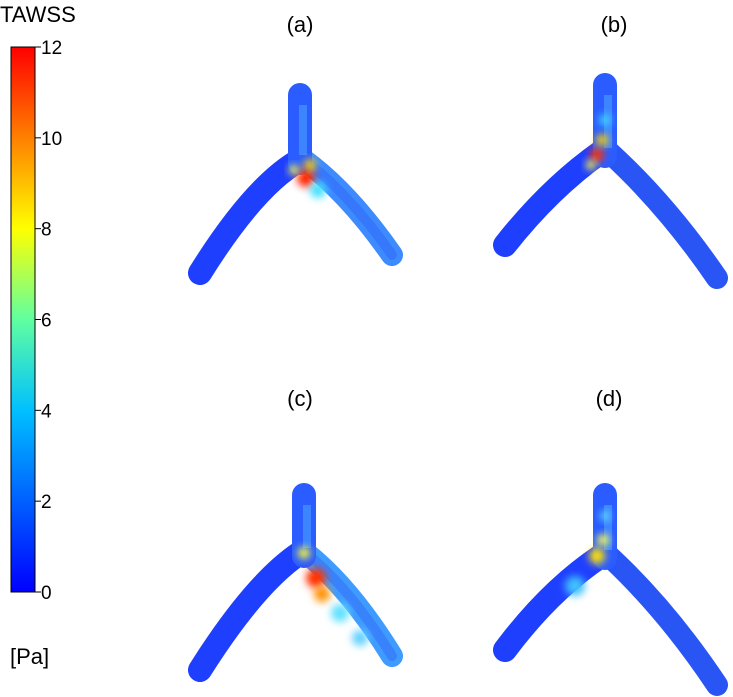  Describe the element at coordinates (46, 502) in the screenshot. I see `colorbar-tick-label: 2` at that location.